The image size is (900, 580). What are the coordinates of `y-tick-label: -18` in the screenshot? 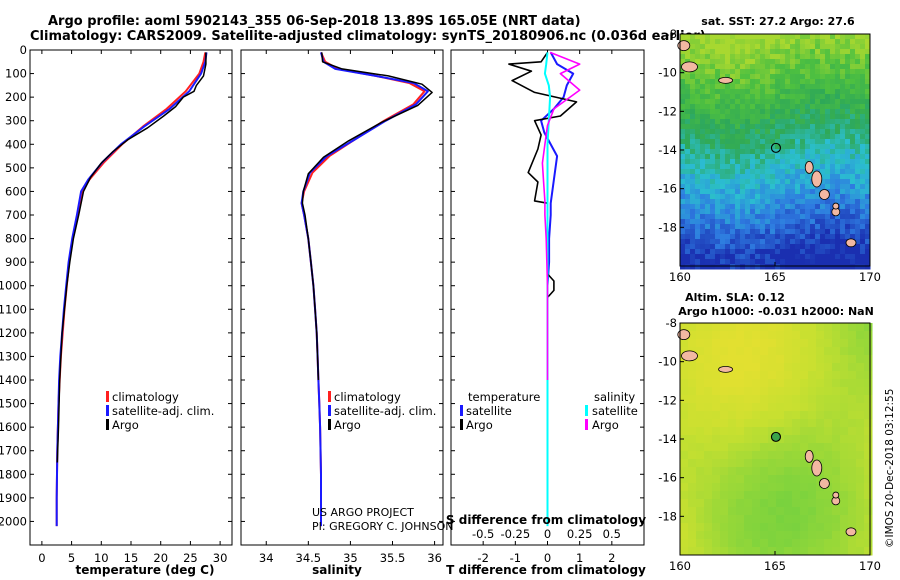 It's located at (667, 227).